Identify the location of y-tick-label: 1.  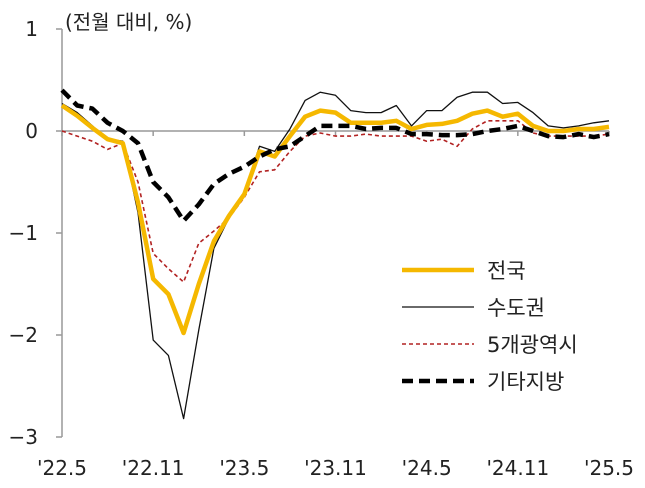
(31, 29).